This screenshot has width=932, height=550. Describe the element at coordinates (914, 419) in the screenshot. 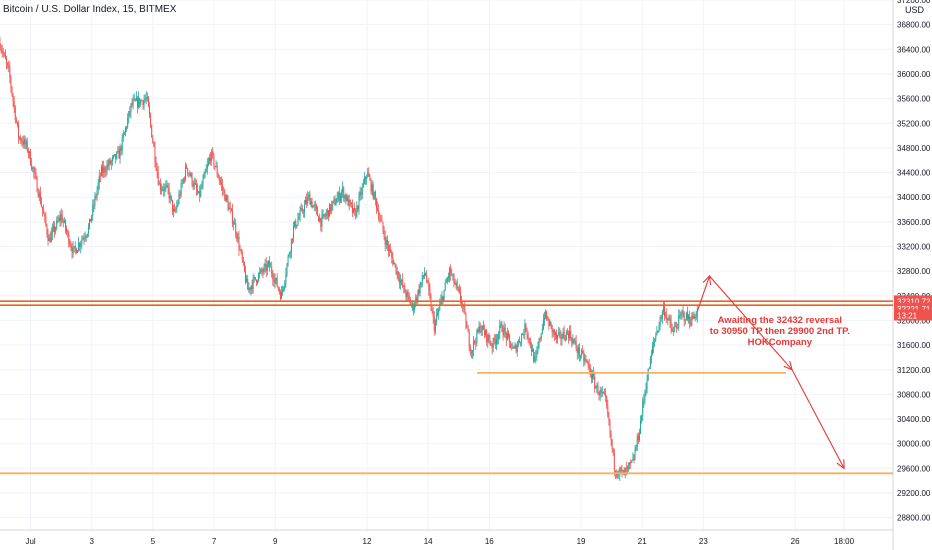

I see `y-tick-label: 30400.00` at that location.